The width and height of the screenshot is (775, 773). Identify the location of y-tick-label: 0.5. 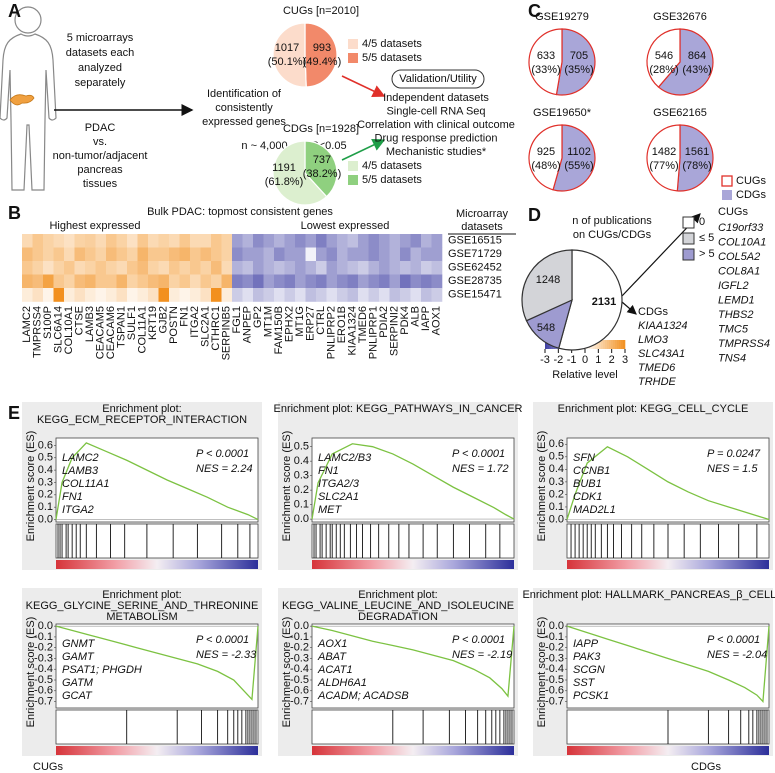
(45, 458).